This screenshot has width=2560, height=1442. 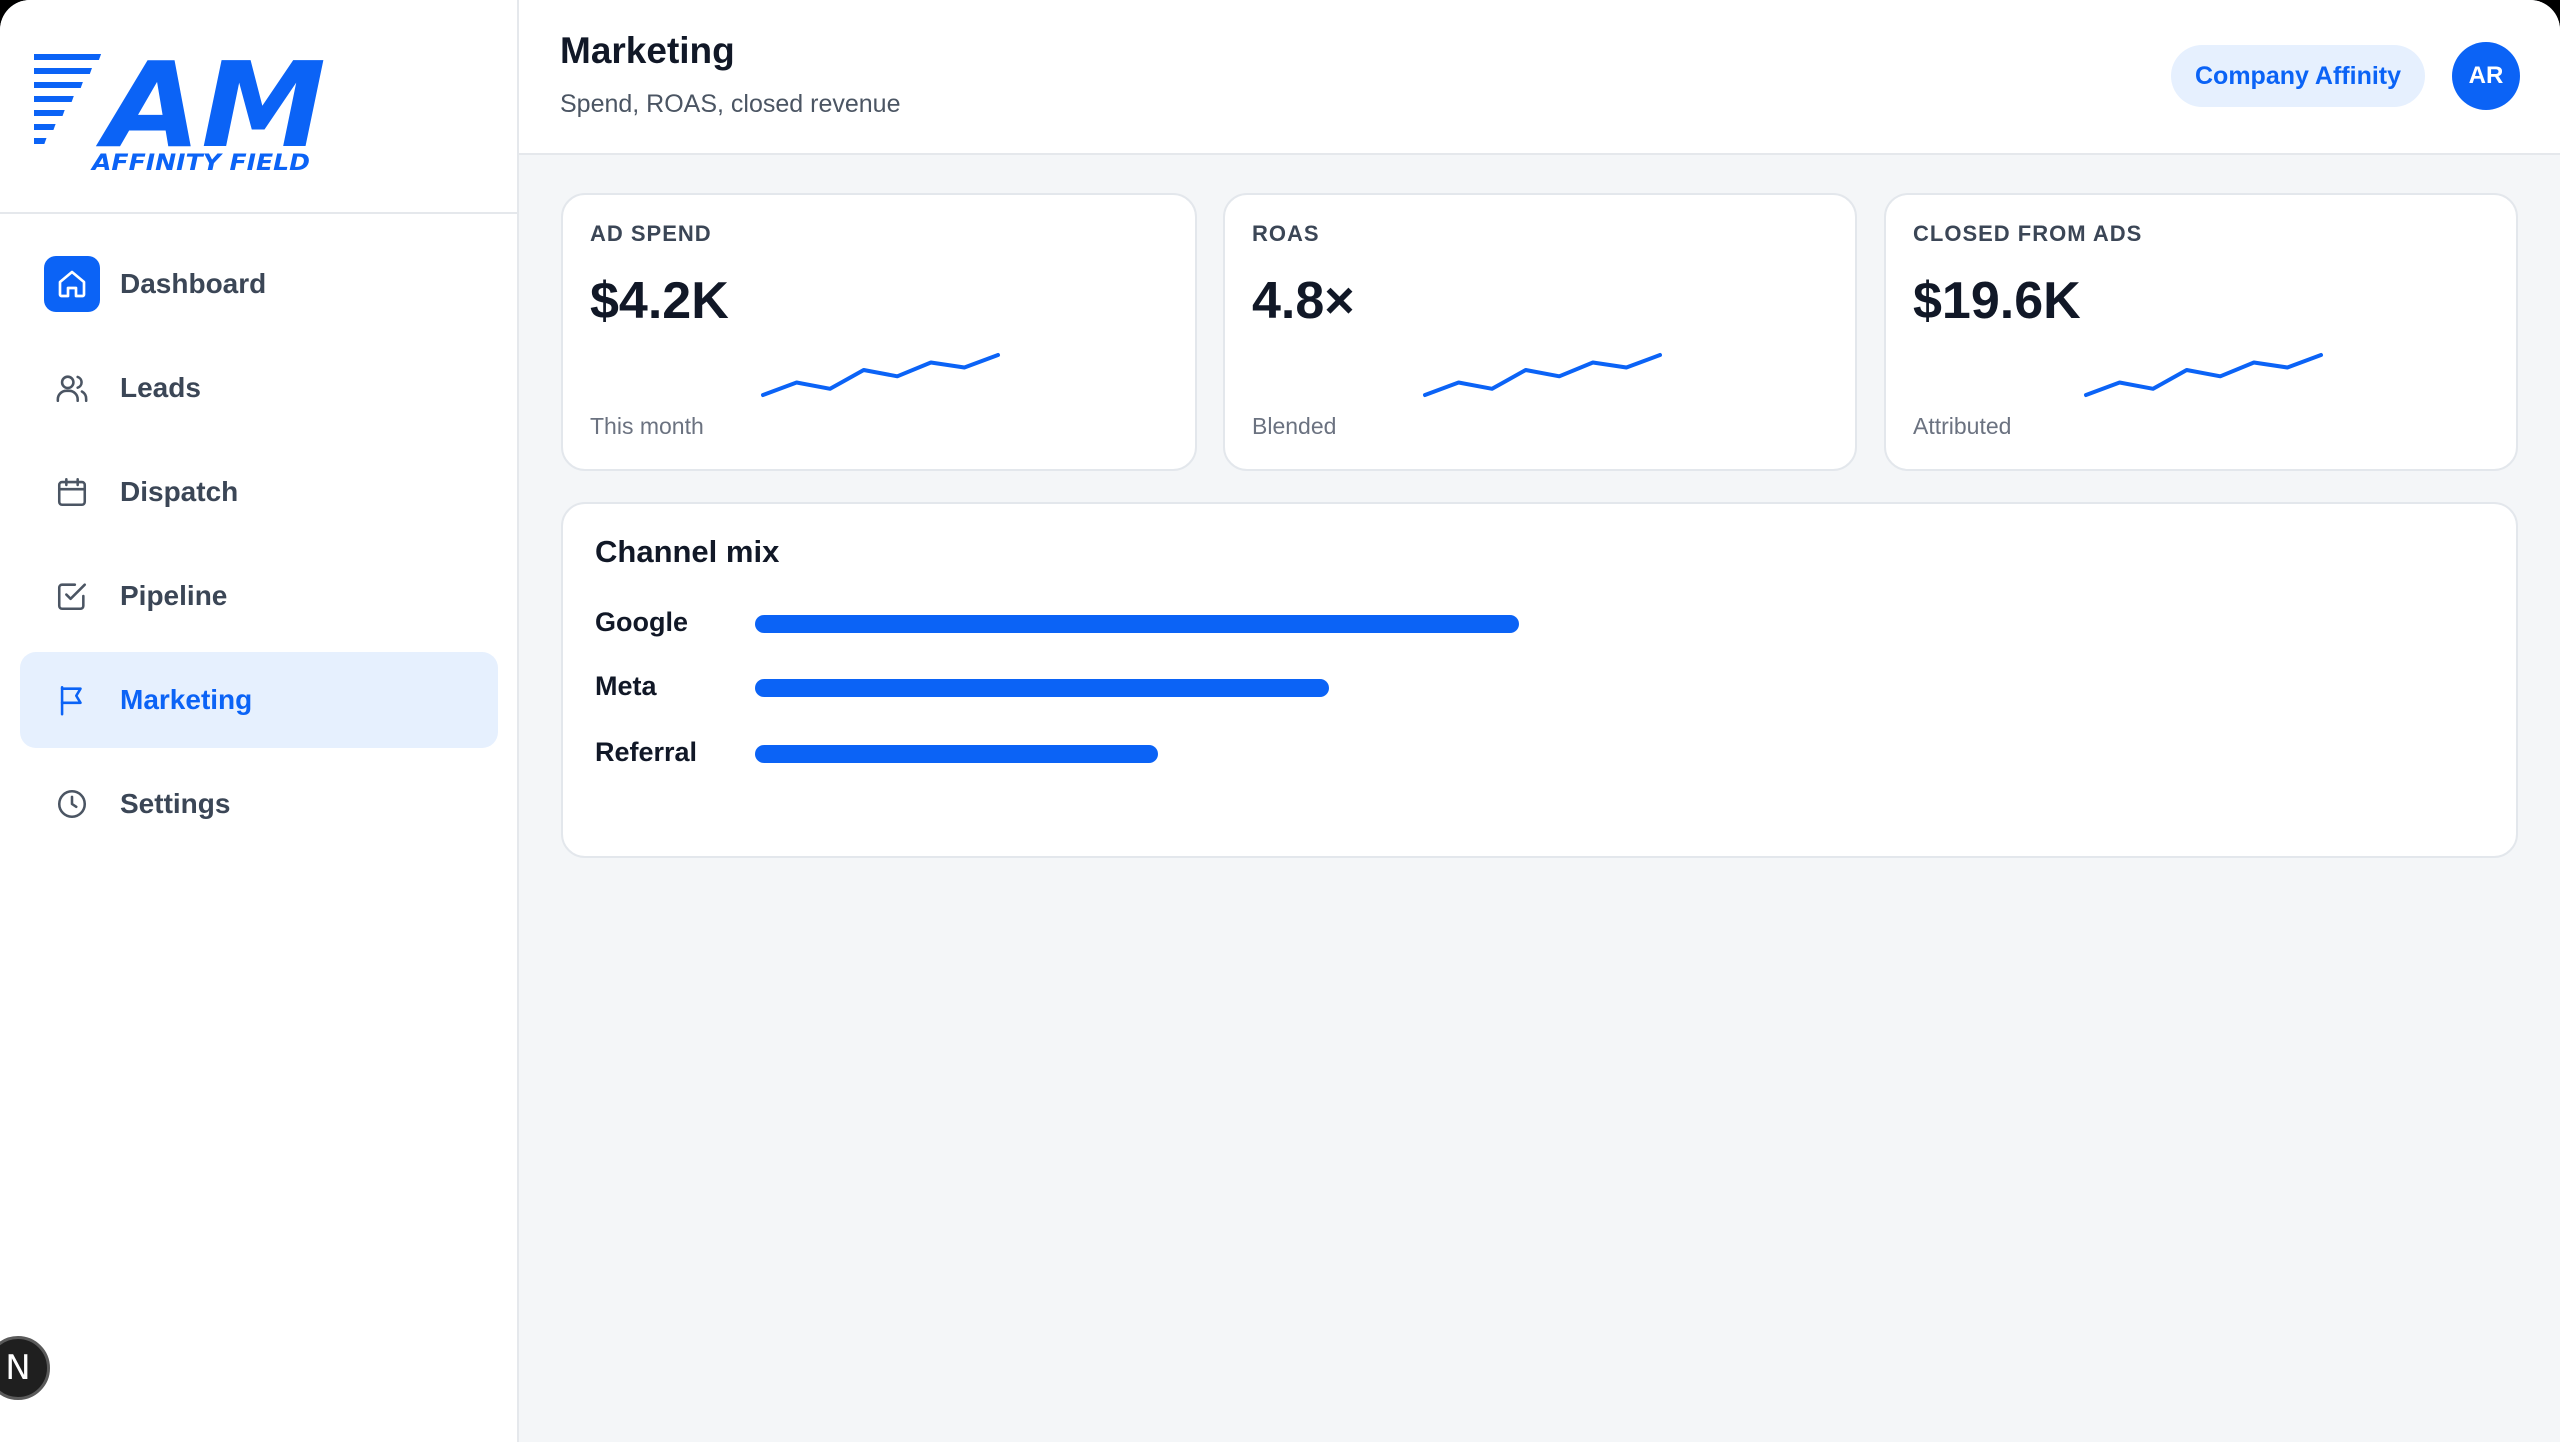 What do you see at coordinates (1303, 301) in the screenshot?
I see `kpi-value: 4.8×` at bounding box center [1303, 301].